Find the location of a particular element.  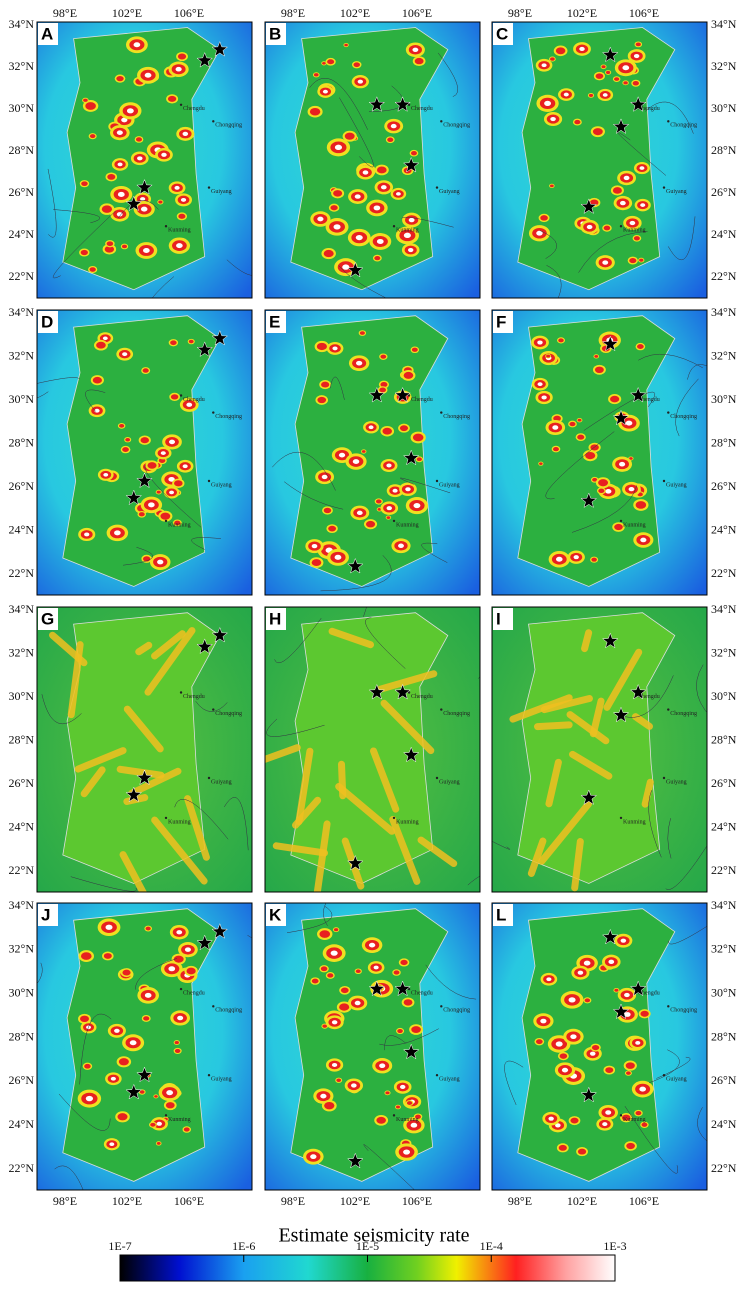

lon-tick-label: 106°E is located at coordinates (417, 13).